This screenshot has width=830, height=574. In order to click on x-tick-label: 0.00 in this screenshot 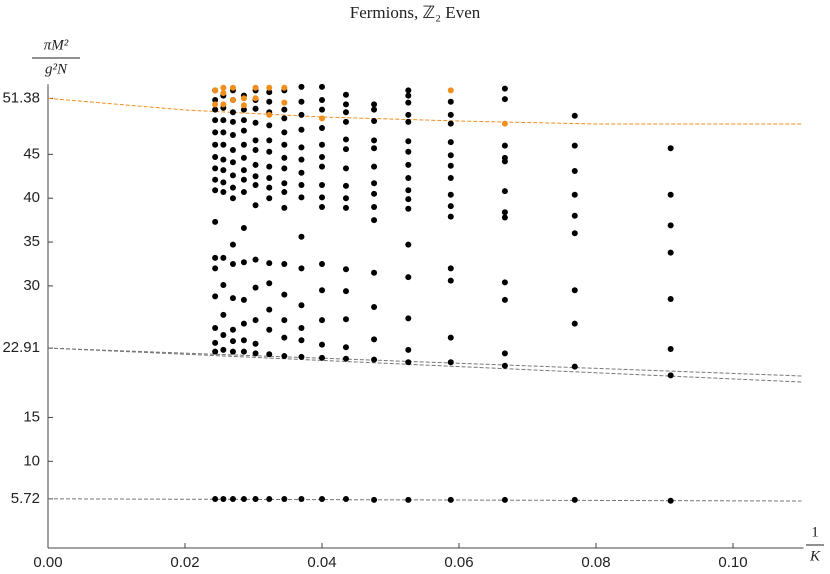, I will do `click(47, 562)`.